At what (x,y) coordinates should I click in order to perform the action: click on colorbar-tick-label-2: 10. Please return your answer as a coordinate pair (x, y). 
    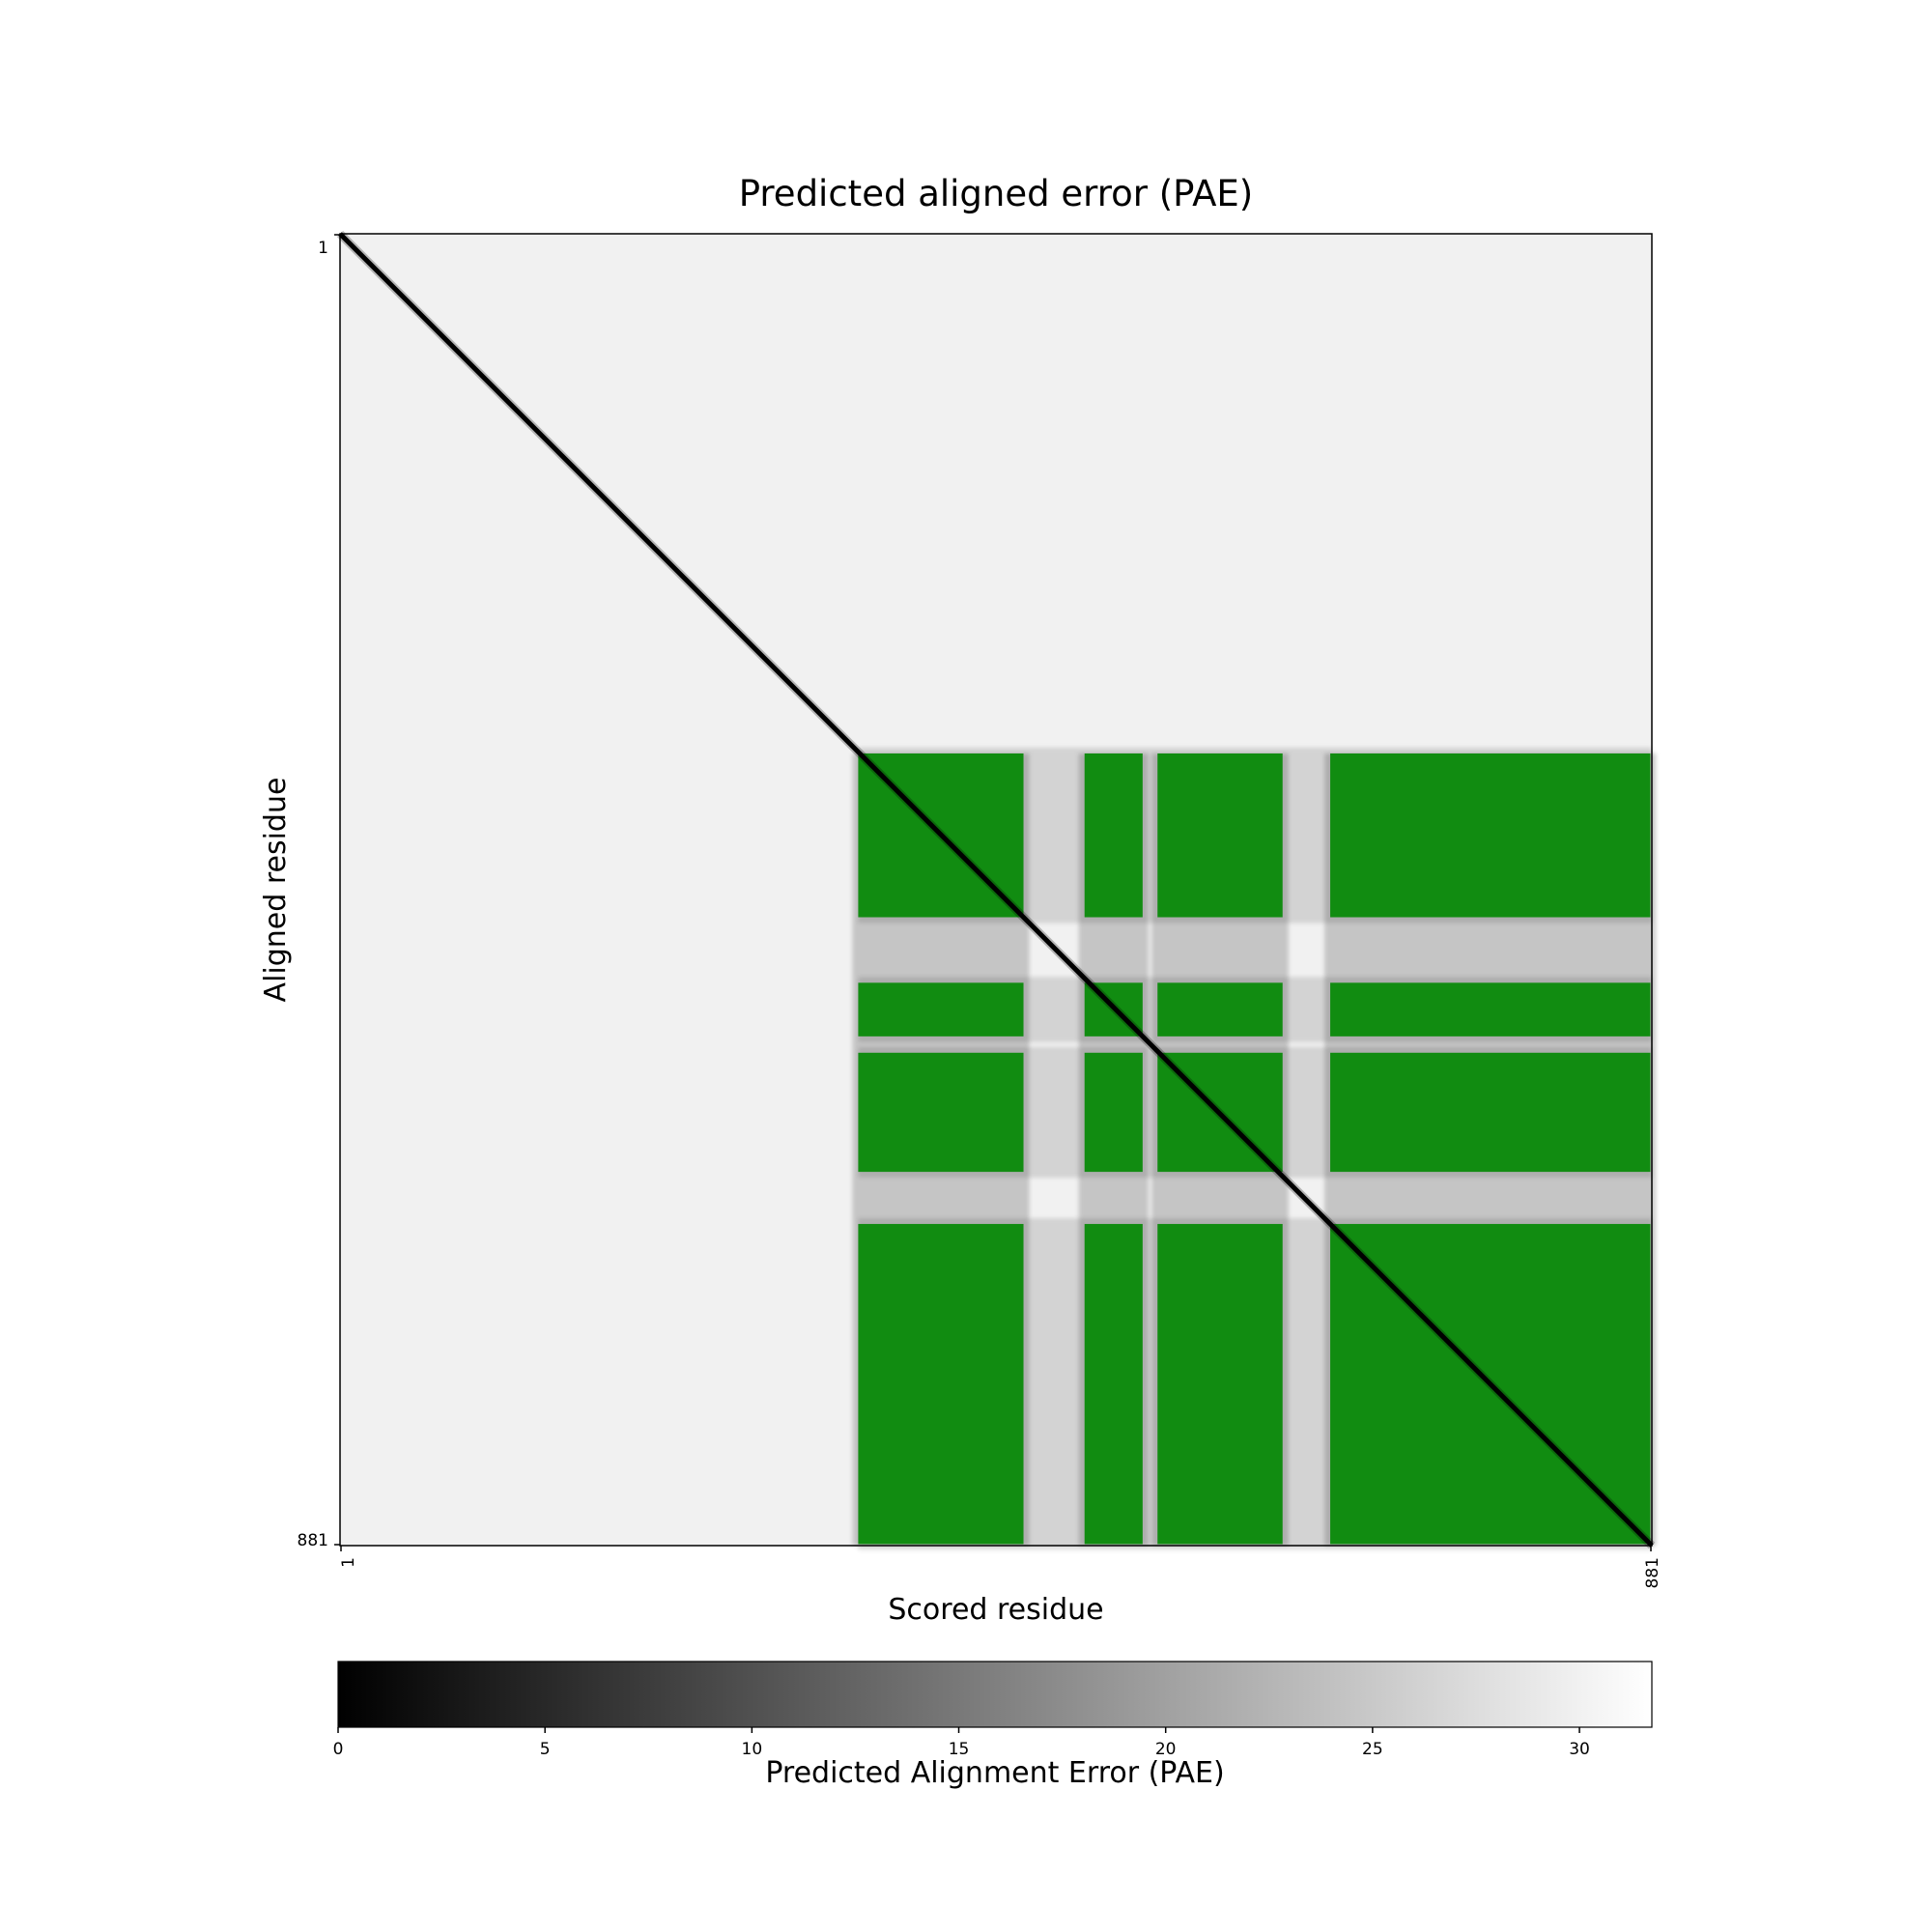
    Looking at the image, I should click on (752, 1749).